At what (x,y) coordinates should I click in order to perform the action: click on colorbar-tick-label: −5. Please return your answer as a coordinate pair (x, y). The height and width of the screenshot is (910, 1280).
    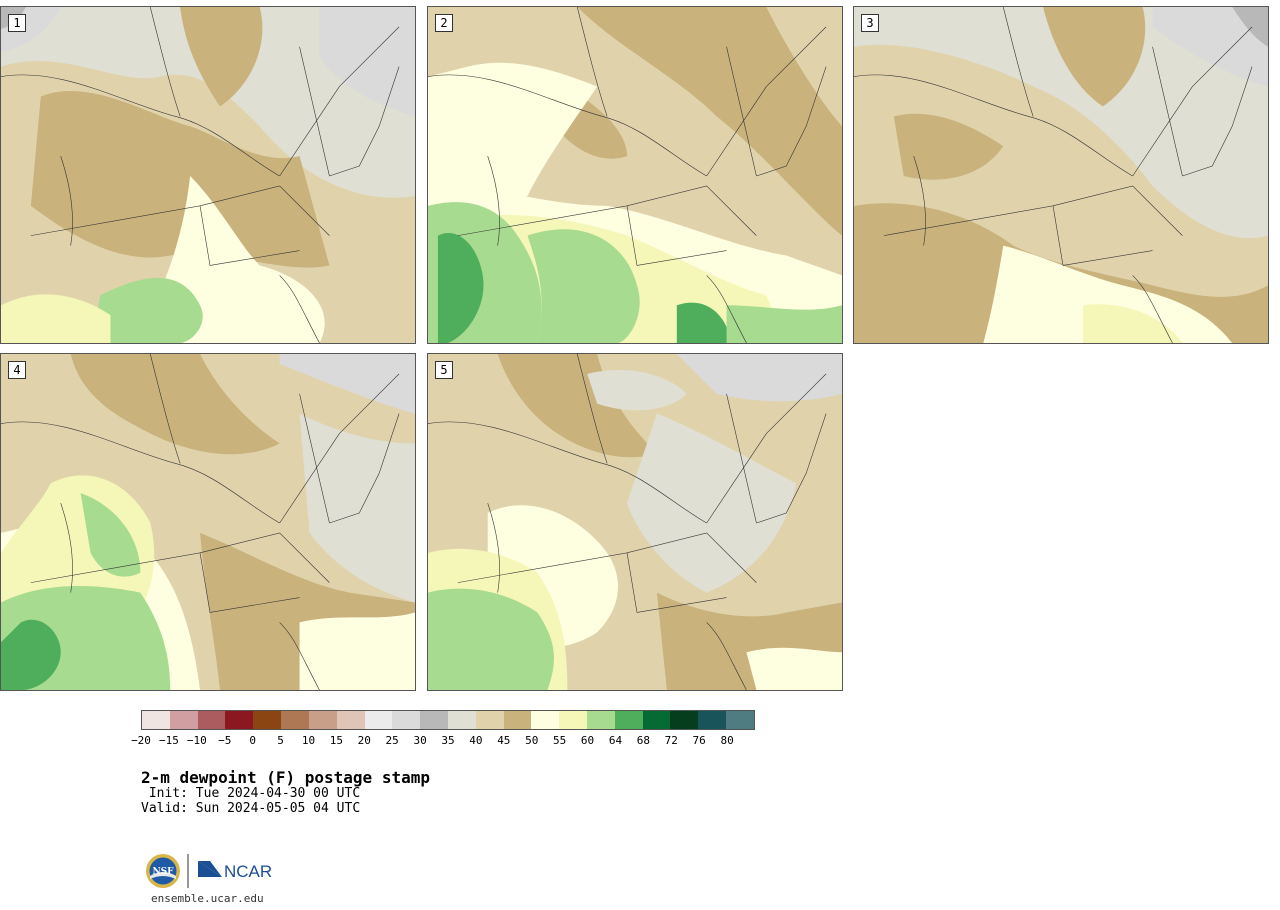
    Looking at the image, I should click on (225, 740).